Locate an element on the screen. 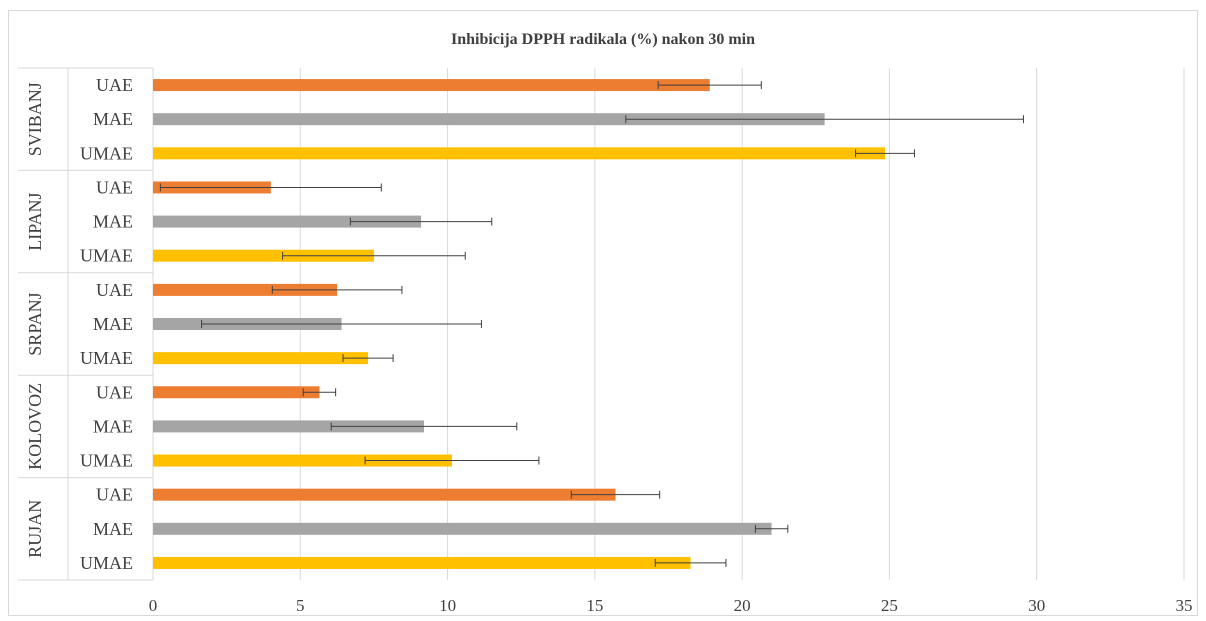 This screenshot has height=621, width=1206. group-label: SRPANJ is located at coordinates (35, 323).